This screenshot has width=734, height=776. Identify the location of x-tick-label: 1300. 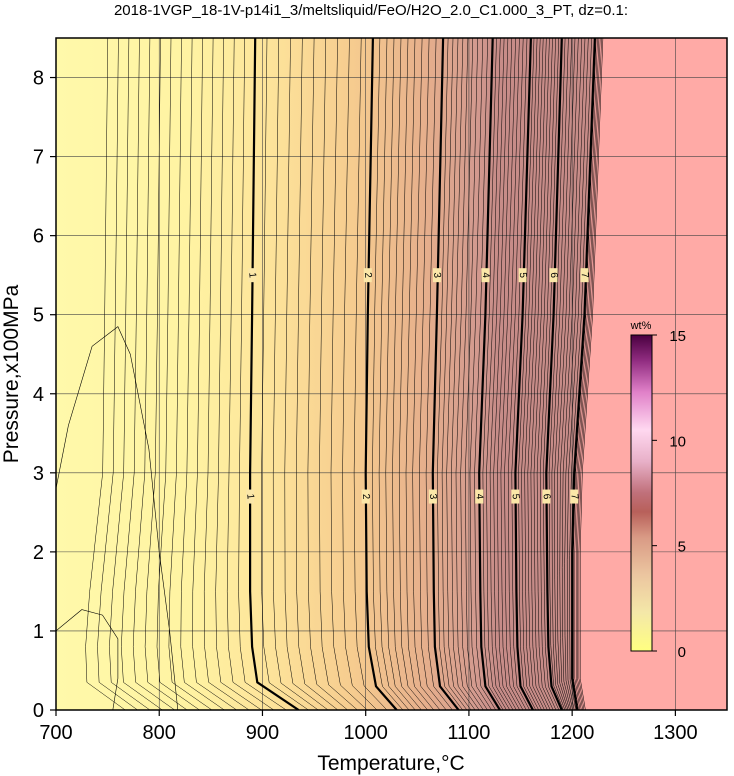
(675, 733).